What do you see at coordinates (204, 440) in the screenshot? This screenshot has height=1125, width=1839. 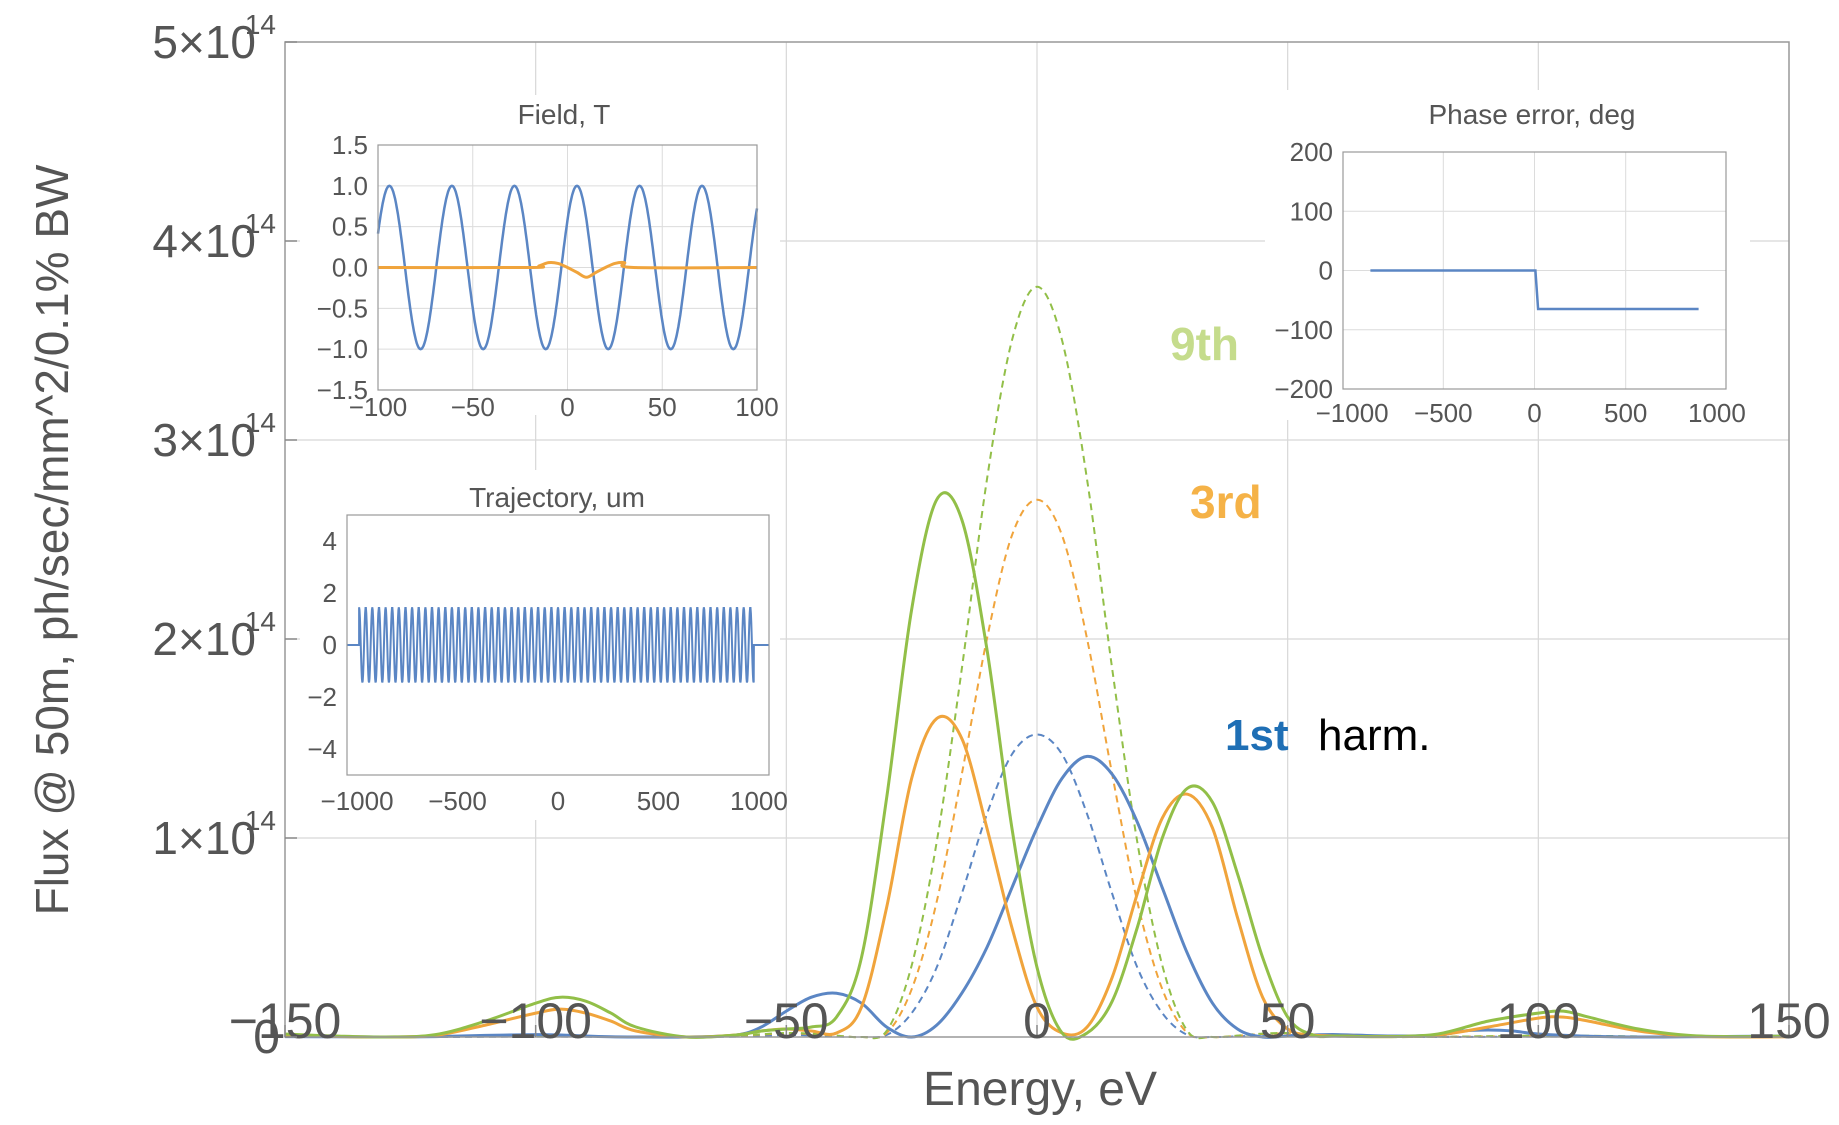 I see `main-y-tick-label: 3×10` at bounding box center [204, 440].